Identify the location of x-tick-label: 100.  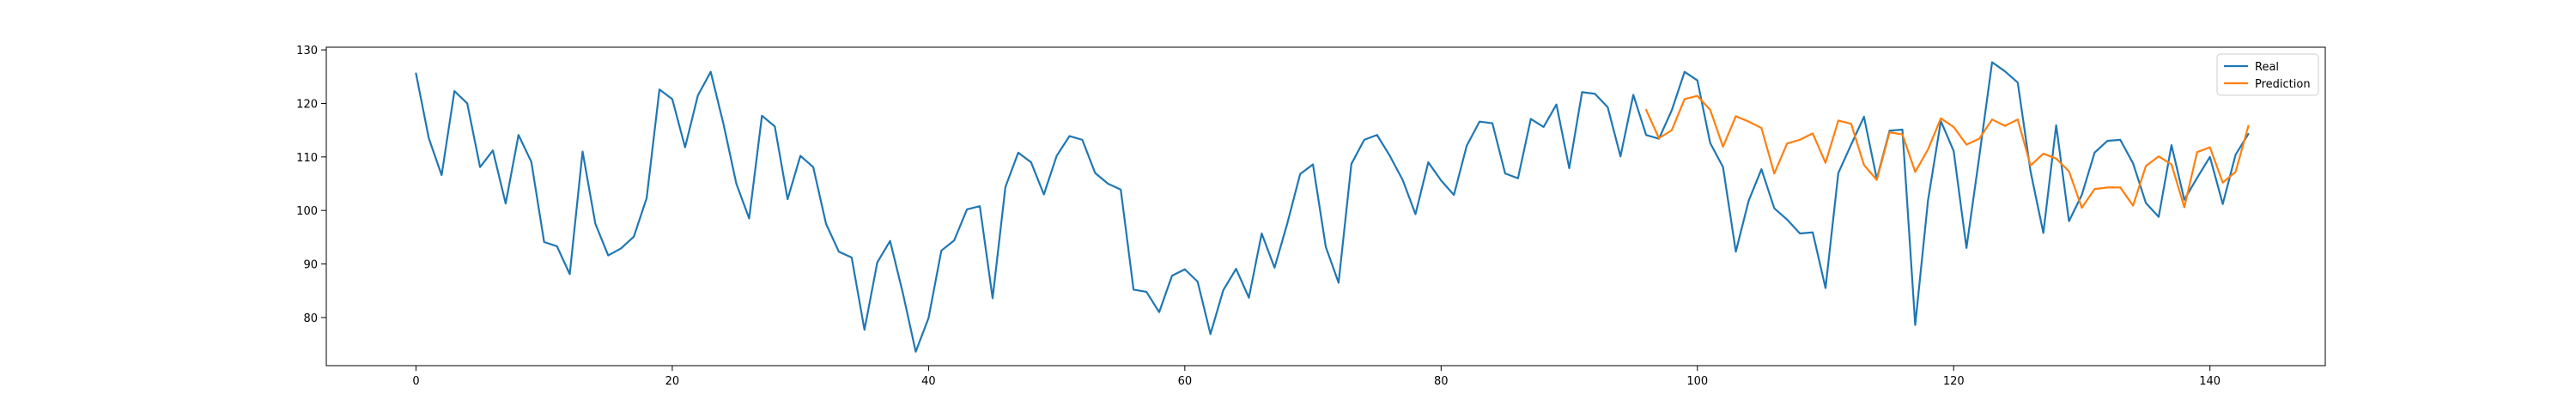
(1697, 381).